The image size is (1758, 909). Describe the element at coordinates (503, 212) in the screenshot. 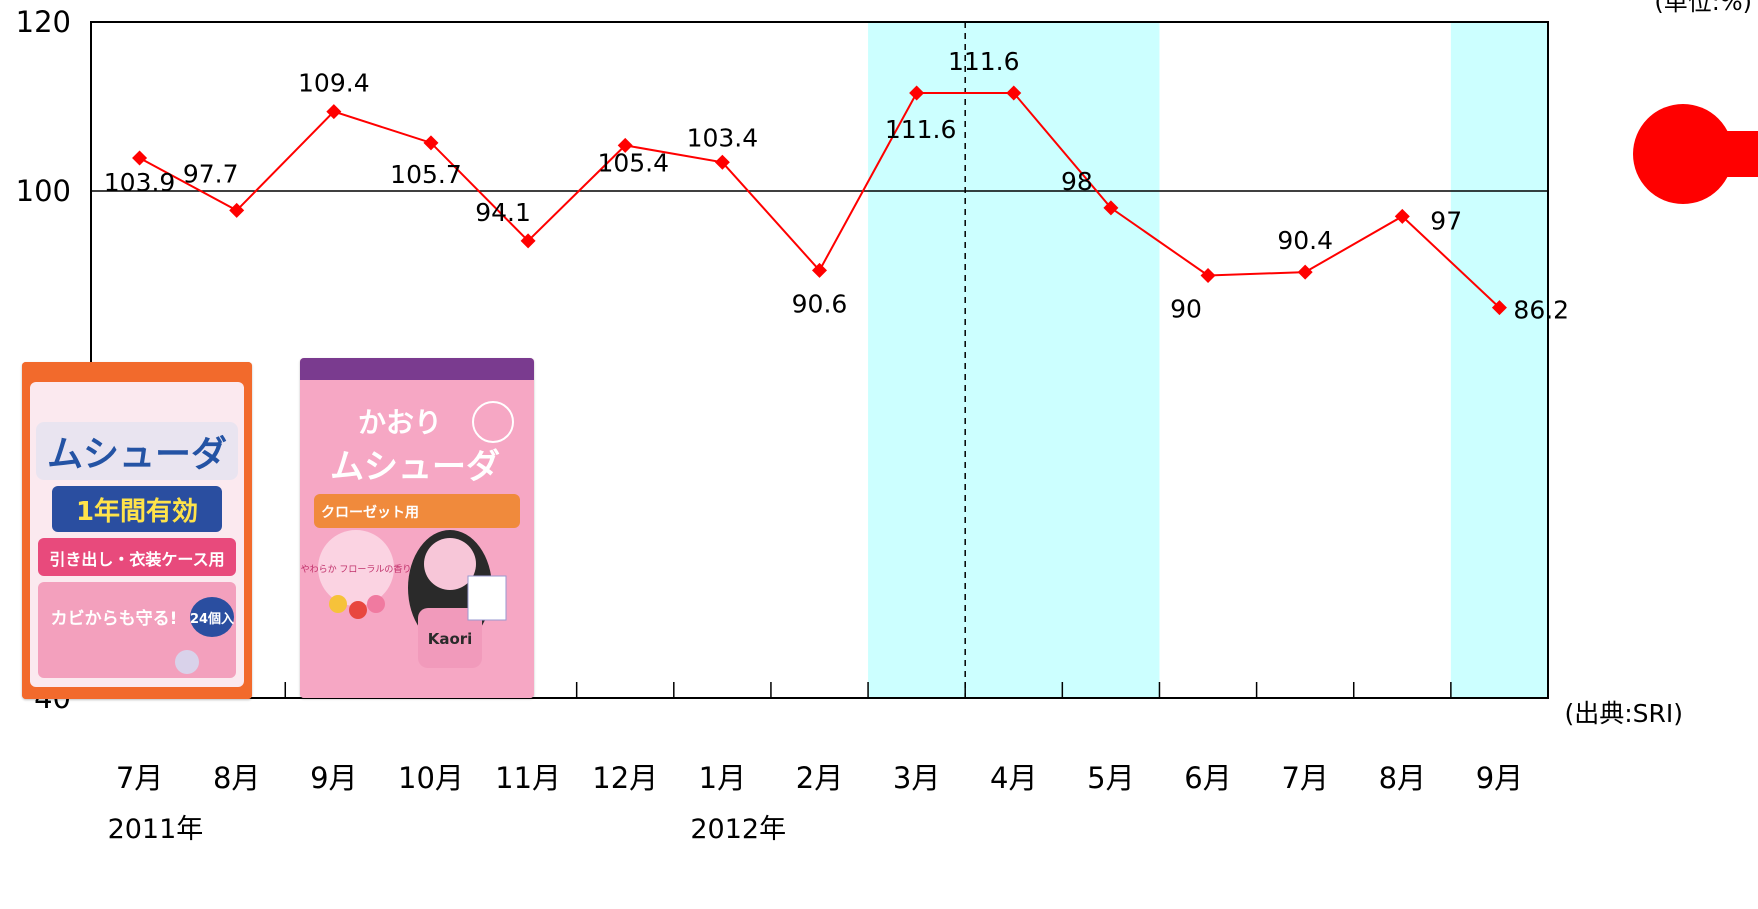

I see `data-label: 94.1` at that location.